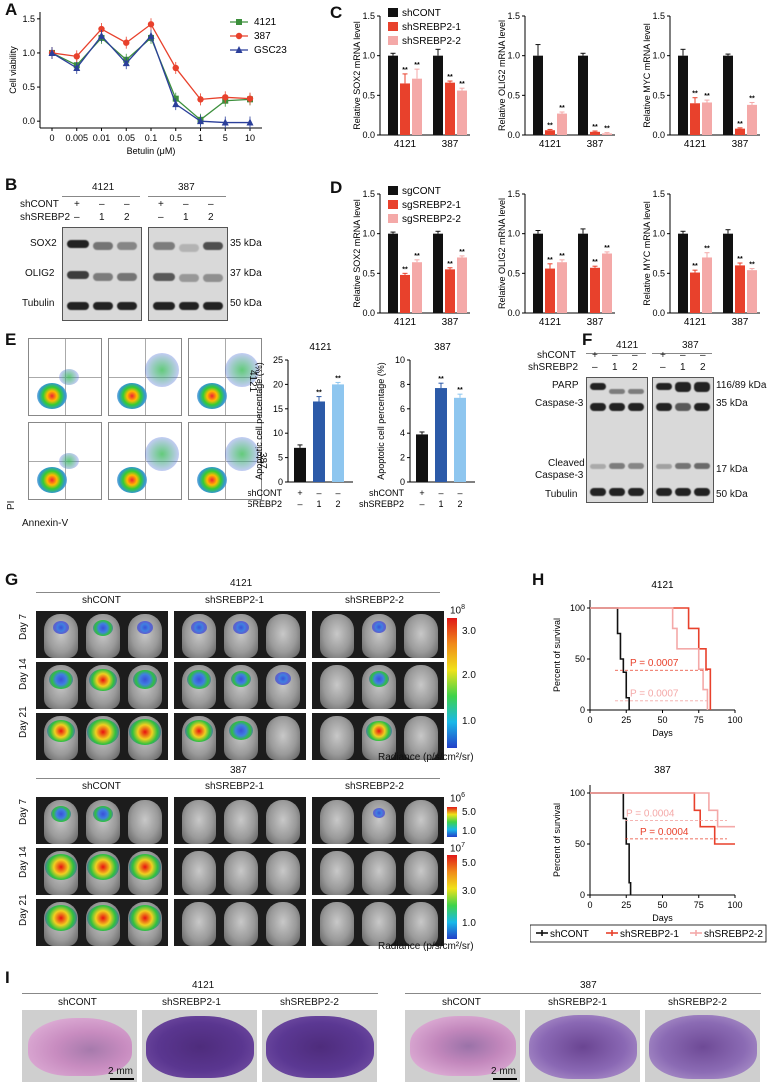 The height and width of the screenshot is (1086, 770). I want to click on h-legend-box, so click(648, 933).